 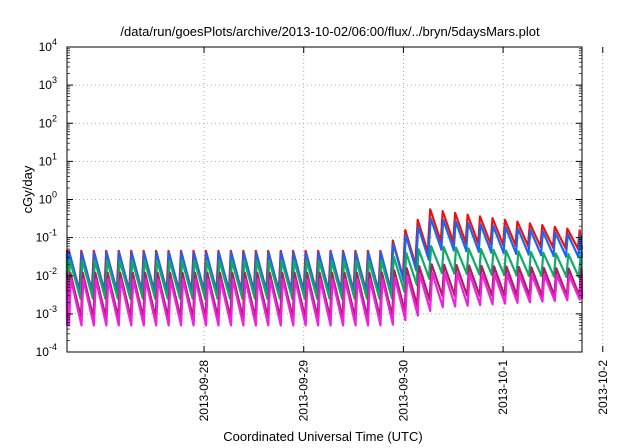 What do you see at coordinates (403, 391) in the screenshot?
I see `x-tick-label: 2013-09-30` at bounding box center [403, 391].